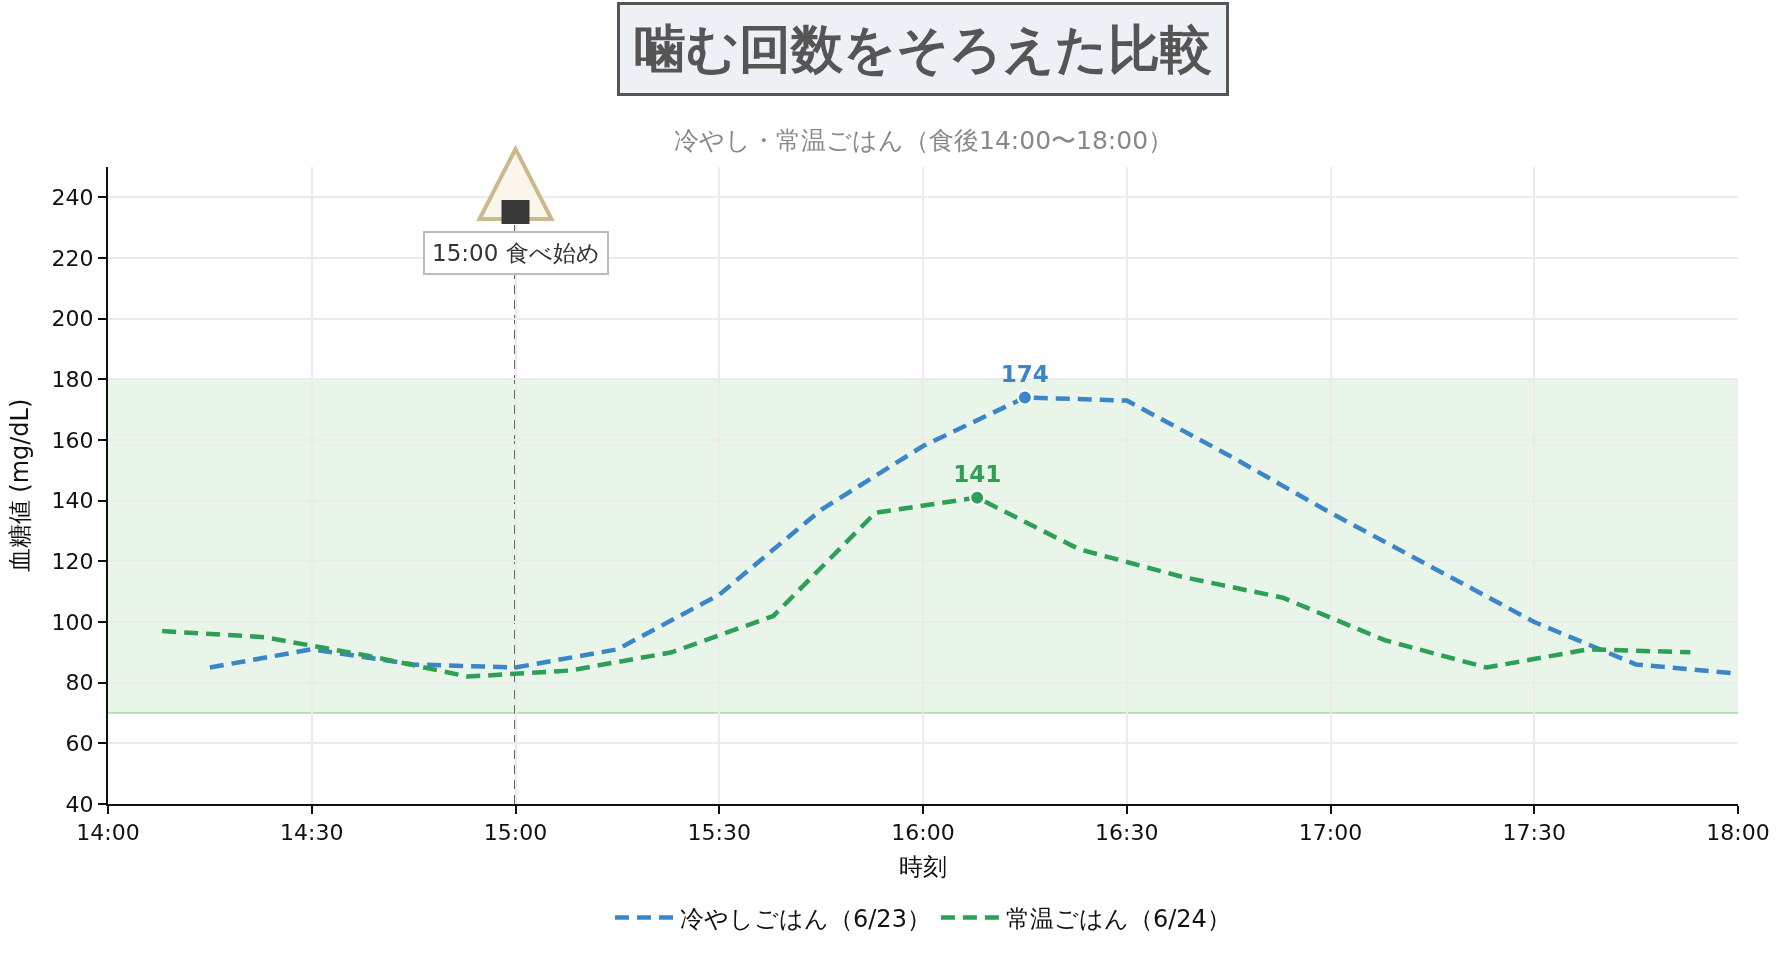 Image resolution: width=1785 pixels, height=959 pixels. I want to click on y-tick-label: 40, so click(79, 804).